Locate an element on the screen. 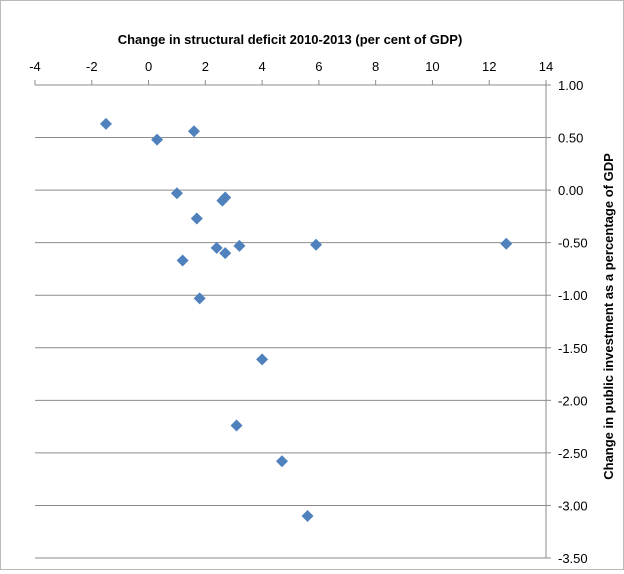  y-tick-label: 0.00 is located at coordinates (570, 190).